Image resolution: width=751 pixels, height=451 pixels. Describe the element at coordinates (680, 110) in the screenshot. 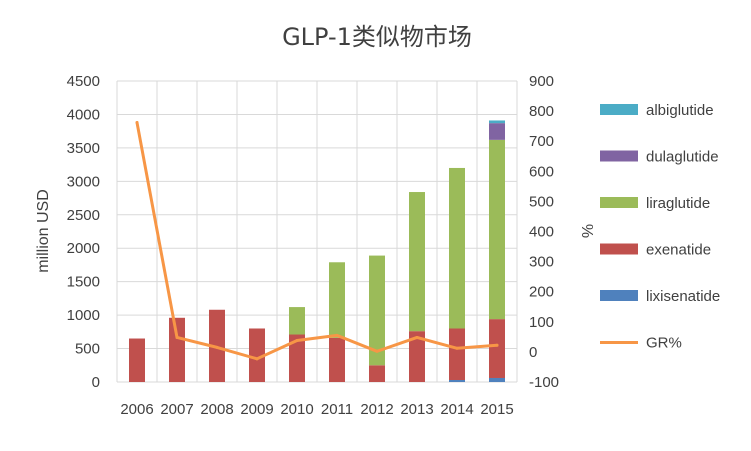

I see `legend-label-albiglutide: albiglutide` at that location.